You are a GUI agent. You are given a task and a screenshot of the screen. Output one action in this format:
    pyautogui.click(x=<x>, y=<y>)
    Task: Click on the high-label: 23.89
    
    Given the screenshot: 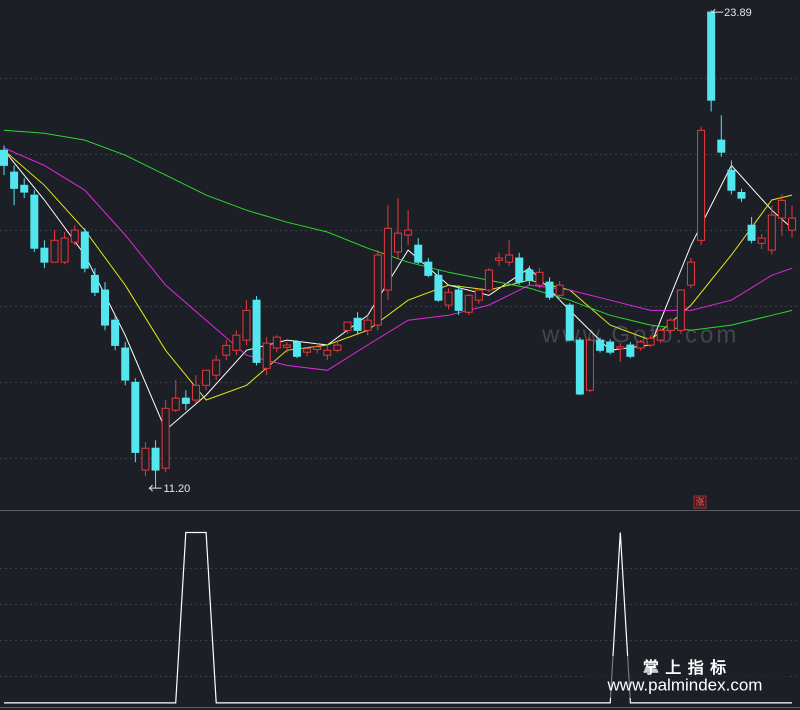 What is the action you would take?
    pyautogui.click(x=738, y=13)
    